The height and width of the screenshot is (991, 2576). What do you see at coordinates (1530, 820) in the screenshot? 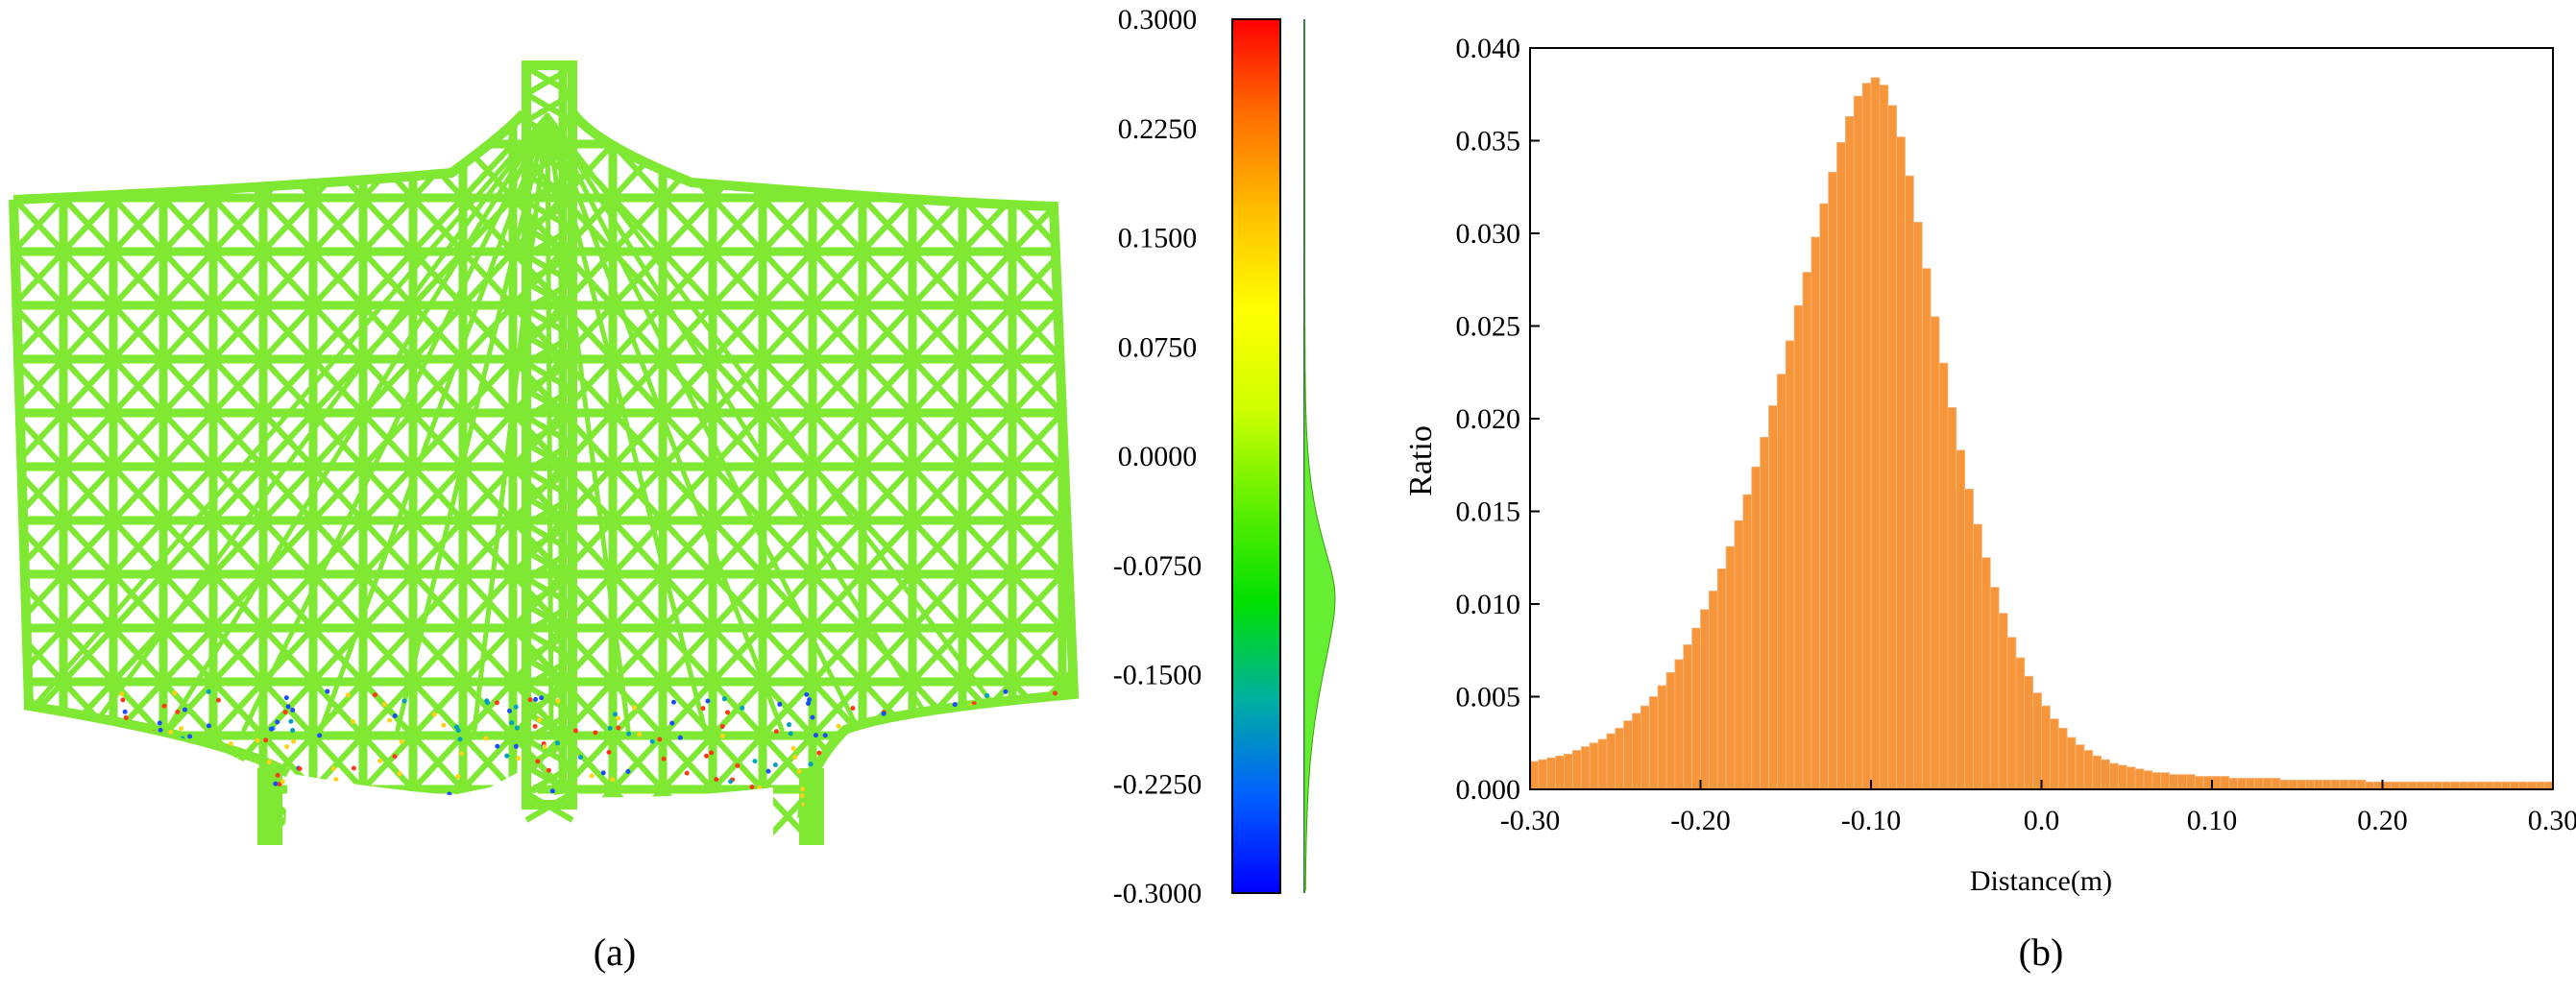
I see `x-tick-label: -0.30` at bounding box center [1530, 820].